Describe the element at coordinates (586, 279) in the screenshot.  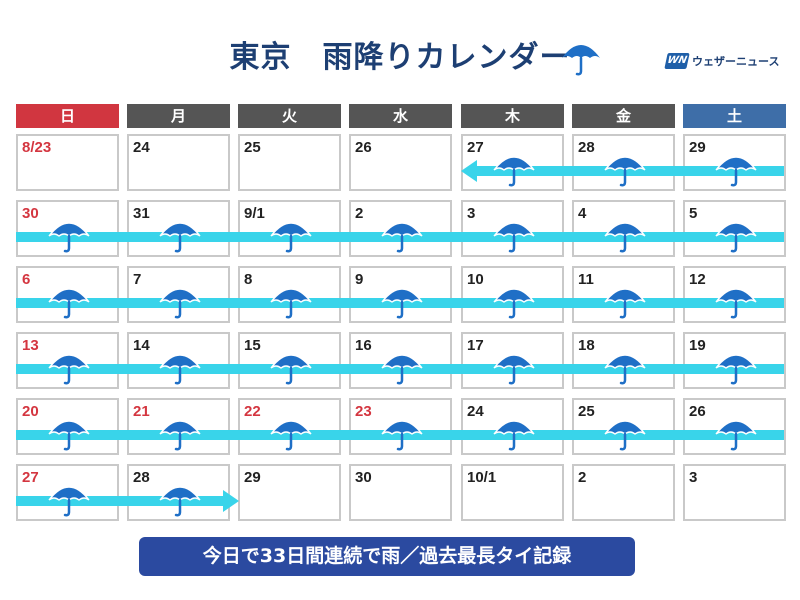
I see `date-label: 11` at that location.